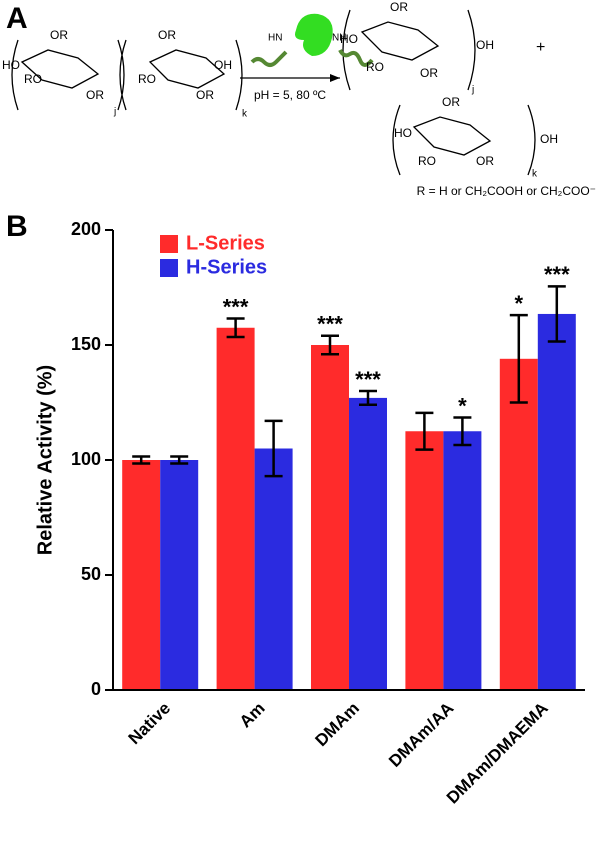 Image resolution: width=600 pixels, height=860 pixels. What do you see at coordinates (312, 58) in the screenshot?
I see `polymer` at bounding box center [312, 58].